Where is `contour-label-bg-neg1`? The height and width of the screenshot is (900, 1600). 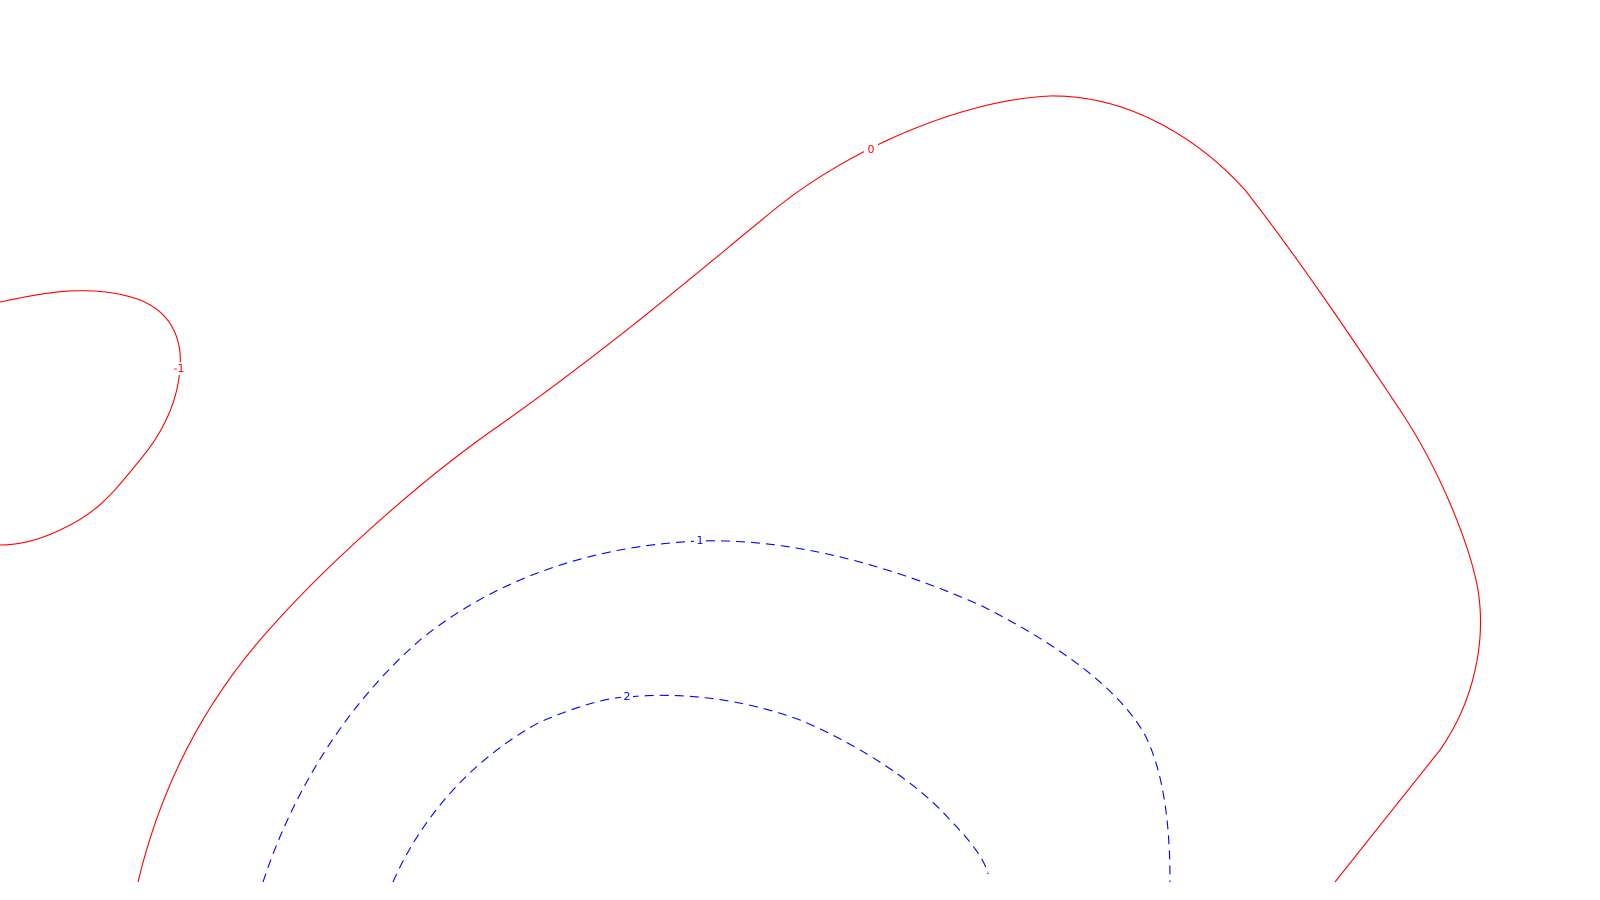
contour-label-bg-neg1 is located at coordinates (179, 368).